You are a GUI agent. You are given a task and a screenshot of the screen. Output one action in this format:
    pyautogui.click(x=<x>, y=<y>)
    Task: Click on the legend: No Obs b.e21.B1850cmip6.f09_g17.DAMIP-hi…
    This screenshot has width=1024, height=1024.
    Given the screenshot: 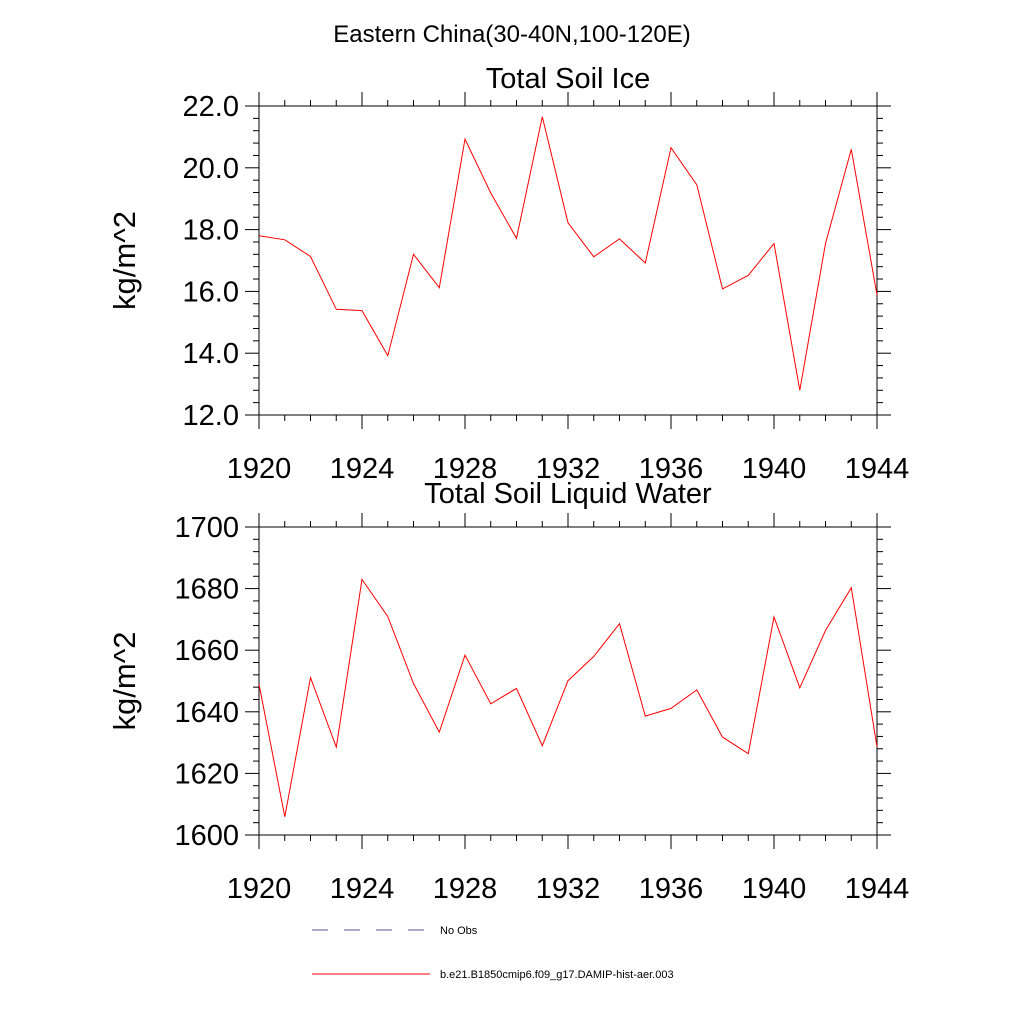 What is the action you would take?
    pyautogui.click(x=493, y=953)
    